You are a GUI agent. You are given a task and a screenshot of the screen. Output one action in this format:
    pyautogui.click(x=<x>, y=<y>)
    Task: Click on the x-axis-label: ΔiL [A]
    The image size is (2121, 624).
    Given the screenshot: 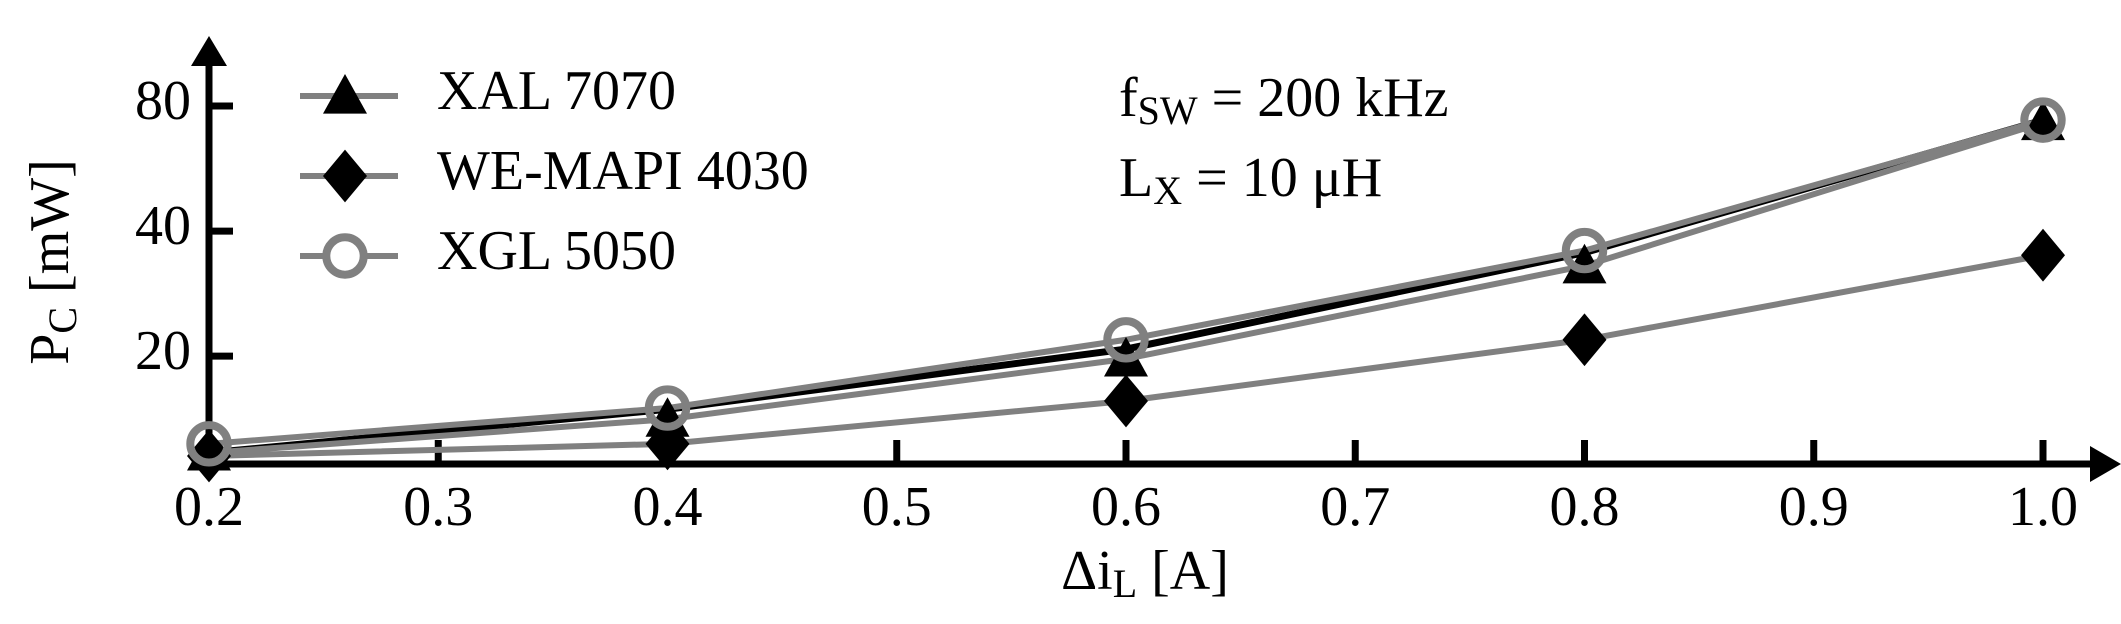 What is the action you would take?
    pyautogui.click(x=1145, y=573)
    